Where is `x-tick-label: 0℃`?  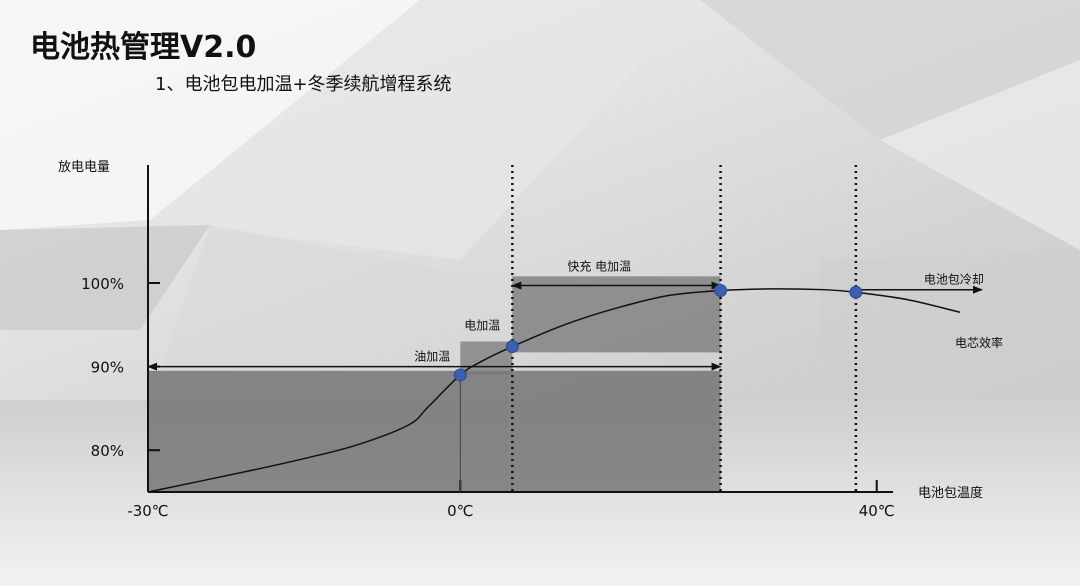 x-tick-label: 0℃ is located at coordinates (460, 511).